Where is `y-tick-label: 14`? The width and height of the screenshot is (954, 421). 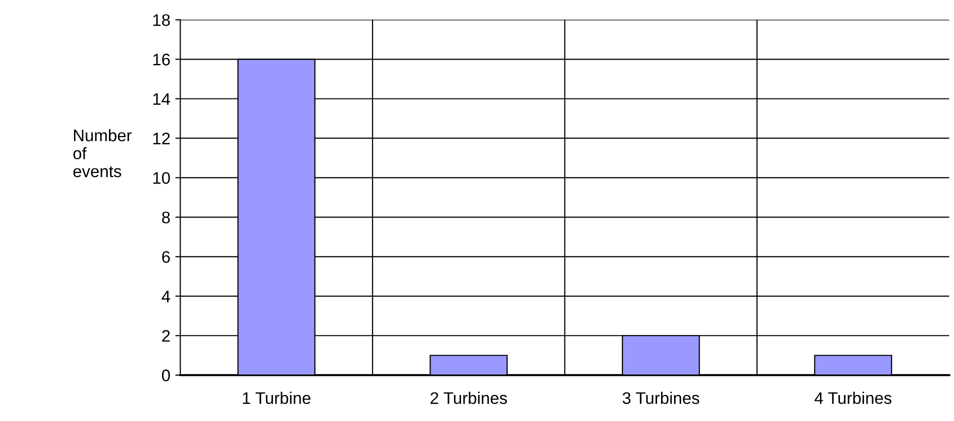
y-tick-label: 14 is located at coordinates (161, 99).